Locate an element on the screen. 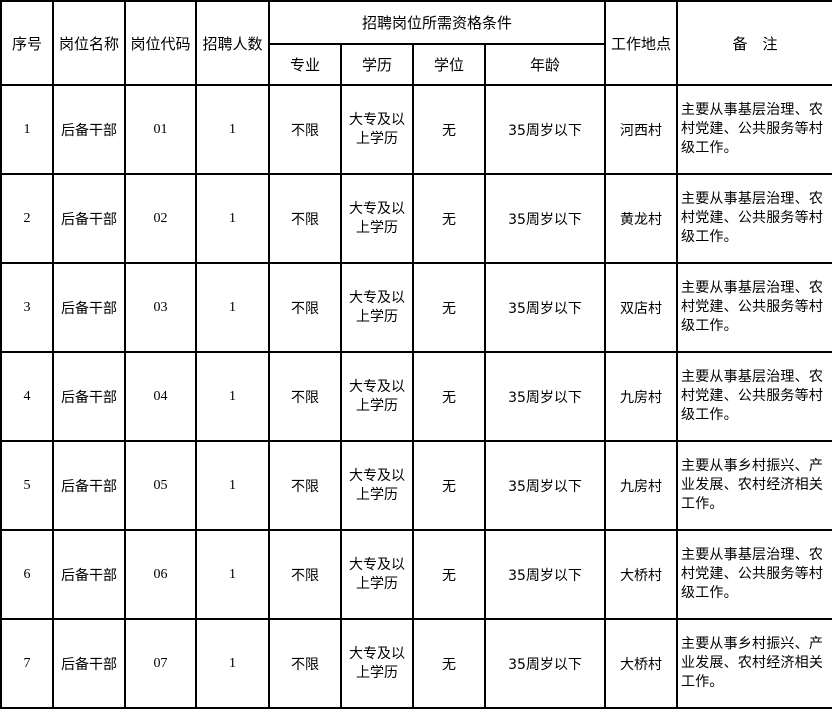 The height and width of the screenshot is (710, 832). cell-position-code: 07 is located at coordinates (160, 663).